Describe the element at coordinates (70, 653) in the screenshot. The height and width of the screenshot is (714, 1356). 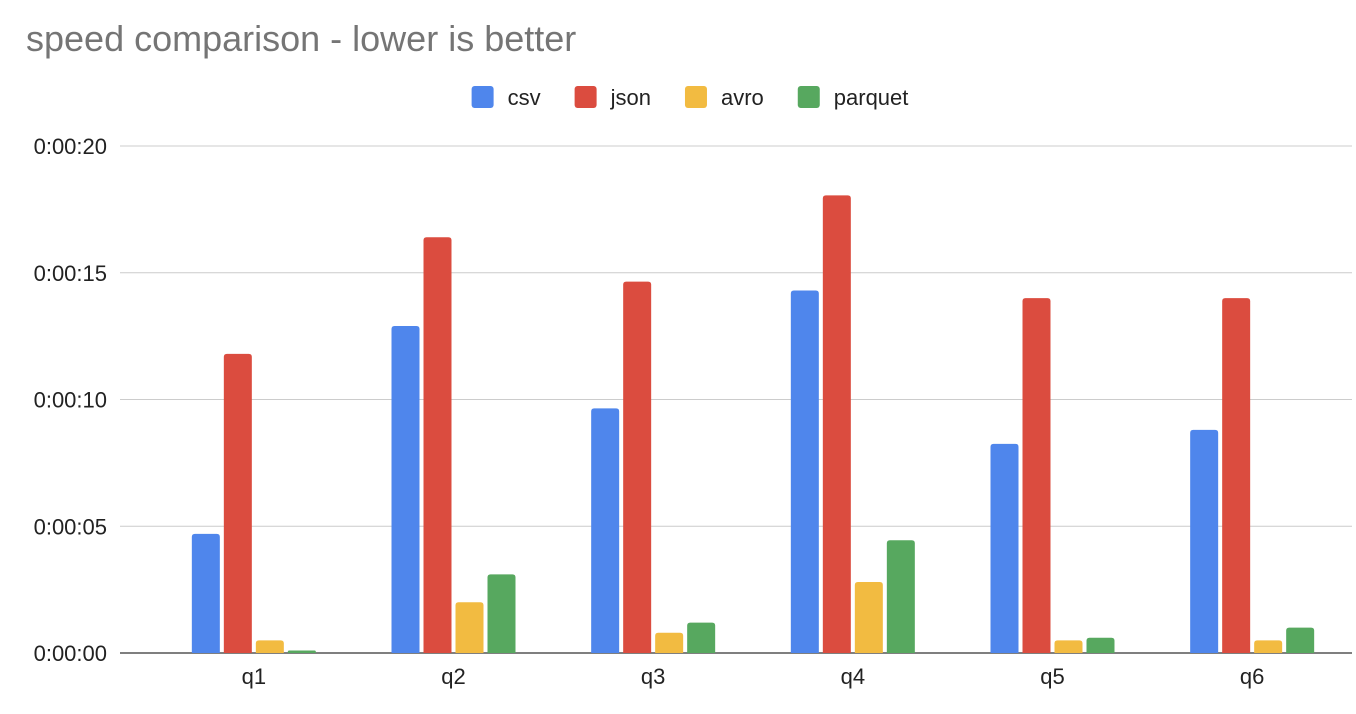
I see `y-tick-label: 0:00:00` at that location.